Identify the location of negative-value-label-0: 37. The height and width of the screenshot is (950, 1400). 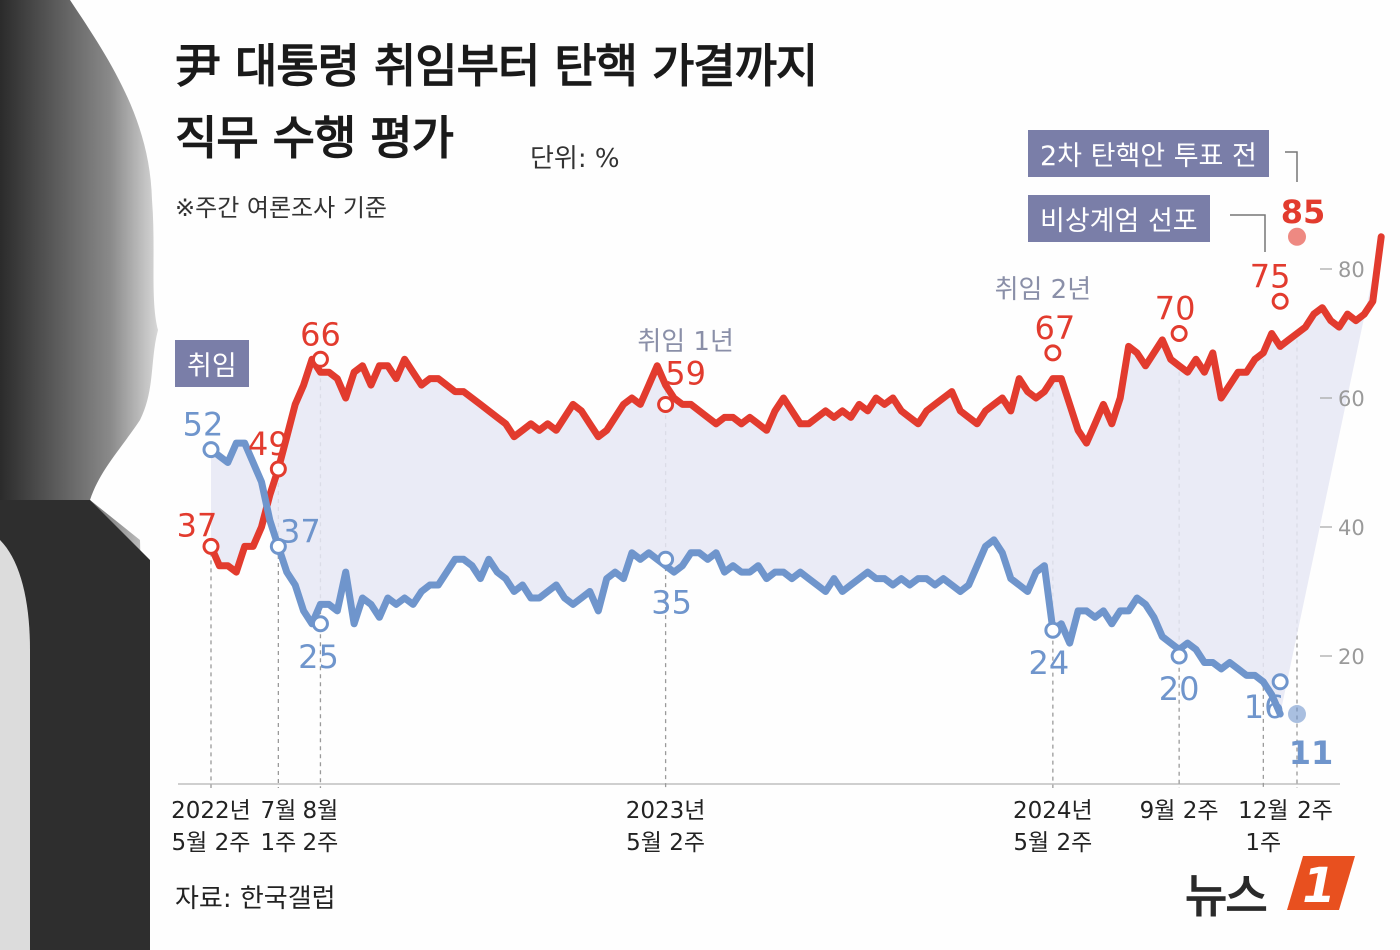
(197, 525).